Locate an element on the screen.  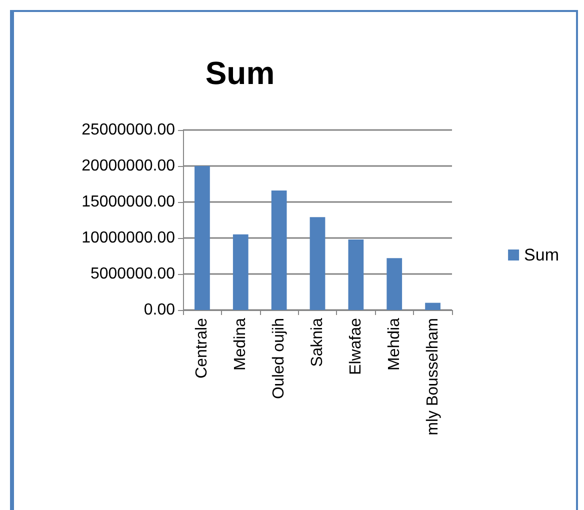
x-tick-label: mly Bousselham is located at coordinates (433, 377).